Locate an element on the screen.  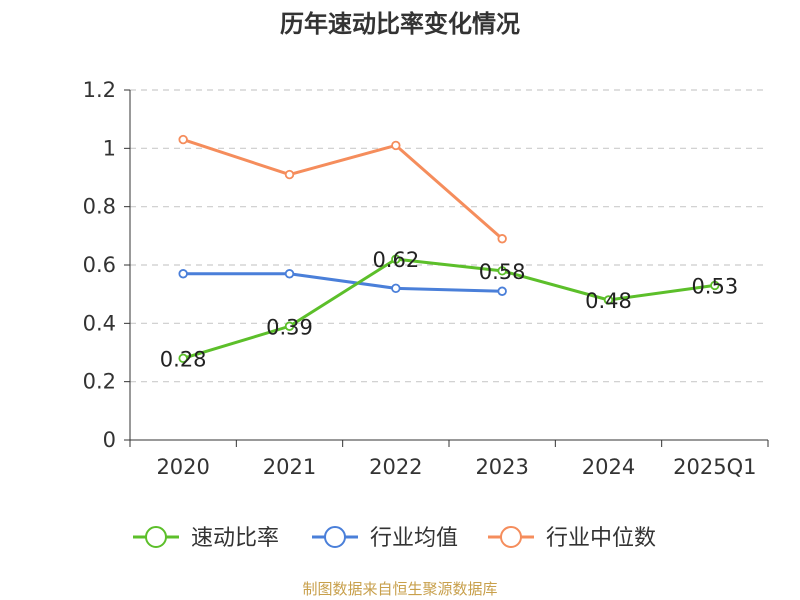
x-tick-label: 2022 is located at coordinates (395, 467).